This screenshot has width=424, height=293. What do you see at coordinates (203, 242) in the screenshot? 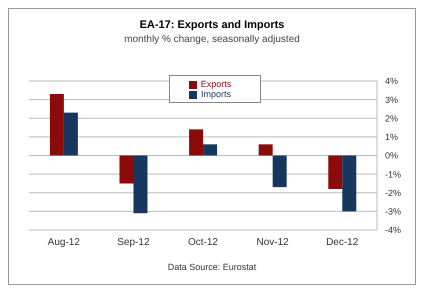
I see `x-tick-label: Oct-12` at bounding box center [203, 242].